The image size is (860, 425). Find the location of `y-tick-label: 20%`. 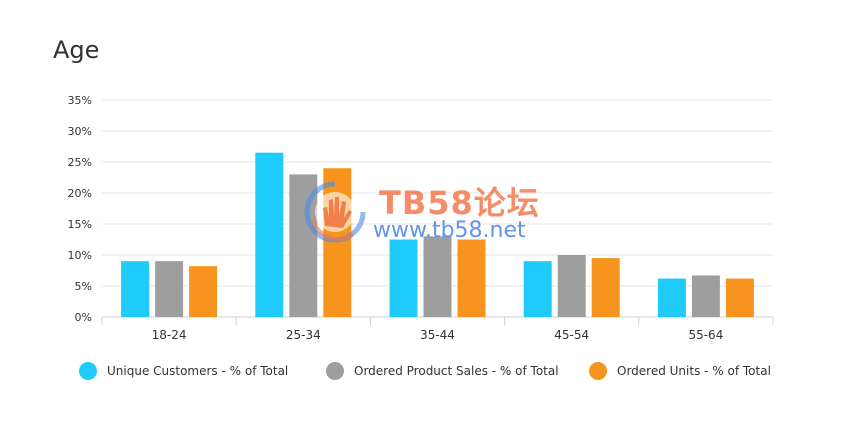

y-tick-label: 20% is located at coordinates (80, 193).